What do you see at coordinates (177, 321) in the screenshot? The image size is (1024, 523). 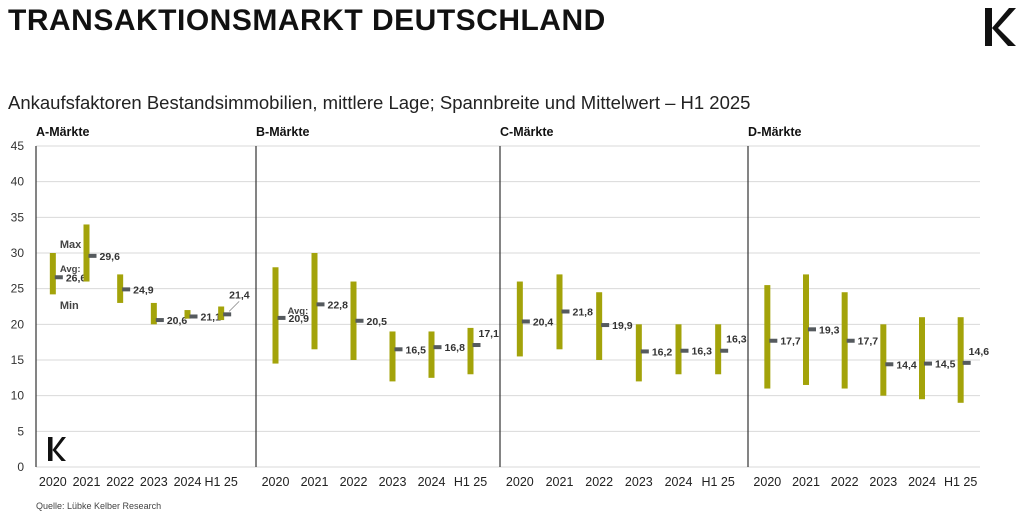 I see `avg-value-label: 20,6` at bounding box center [177, 321].